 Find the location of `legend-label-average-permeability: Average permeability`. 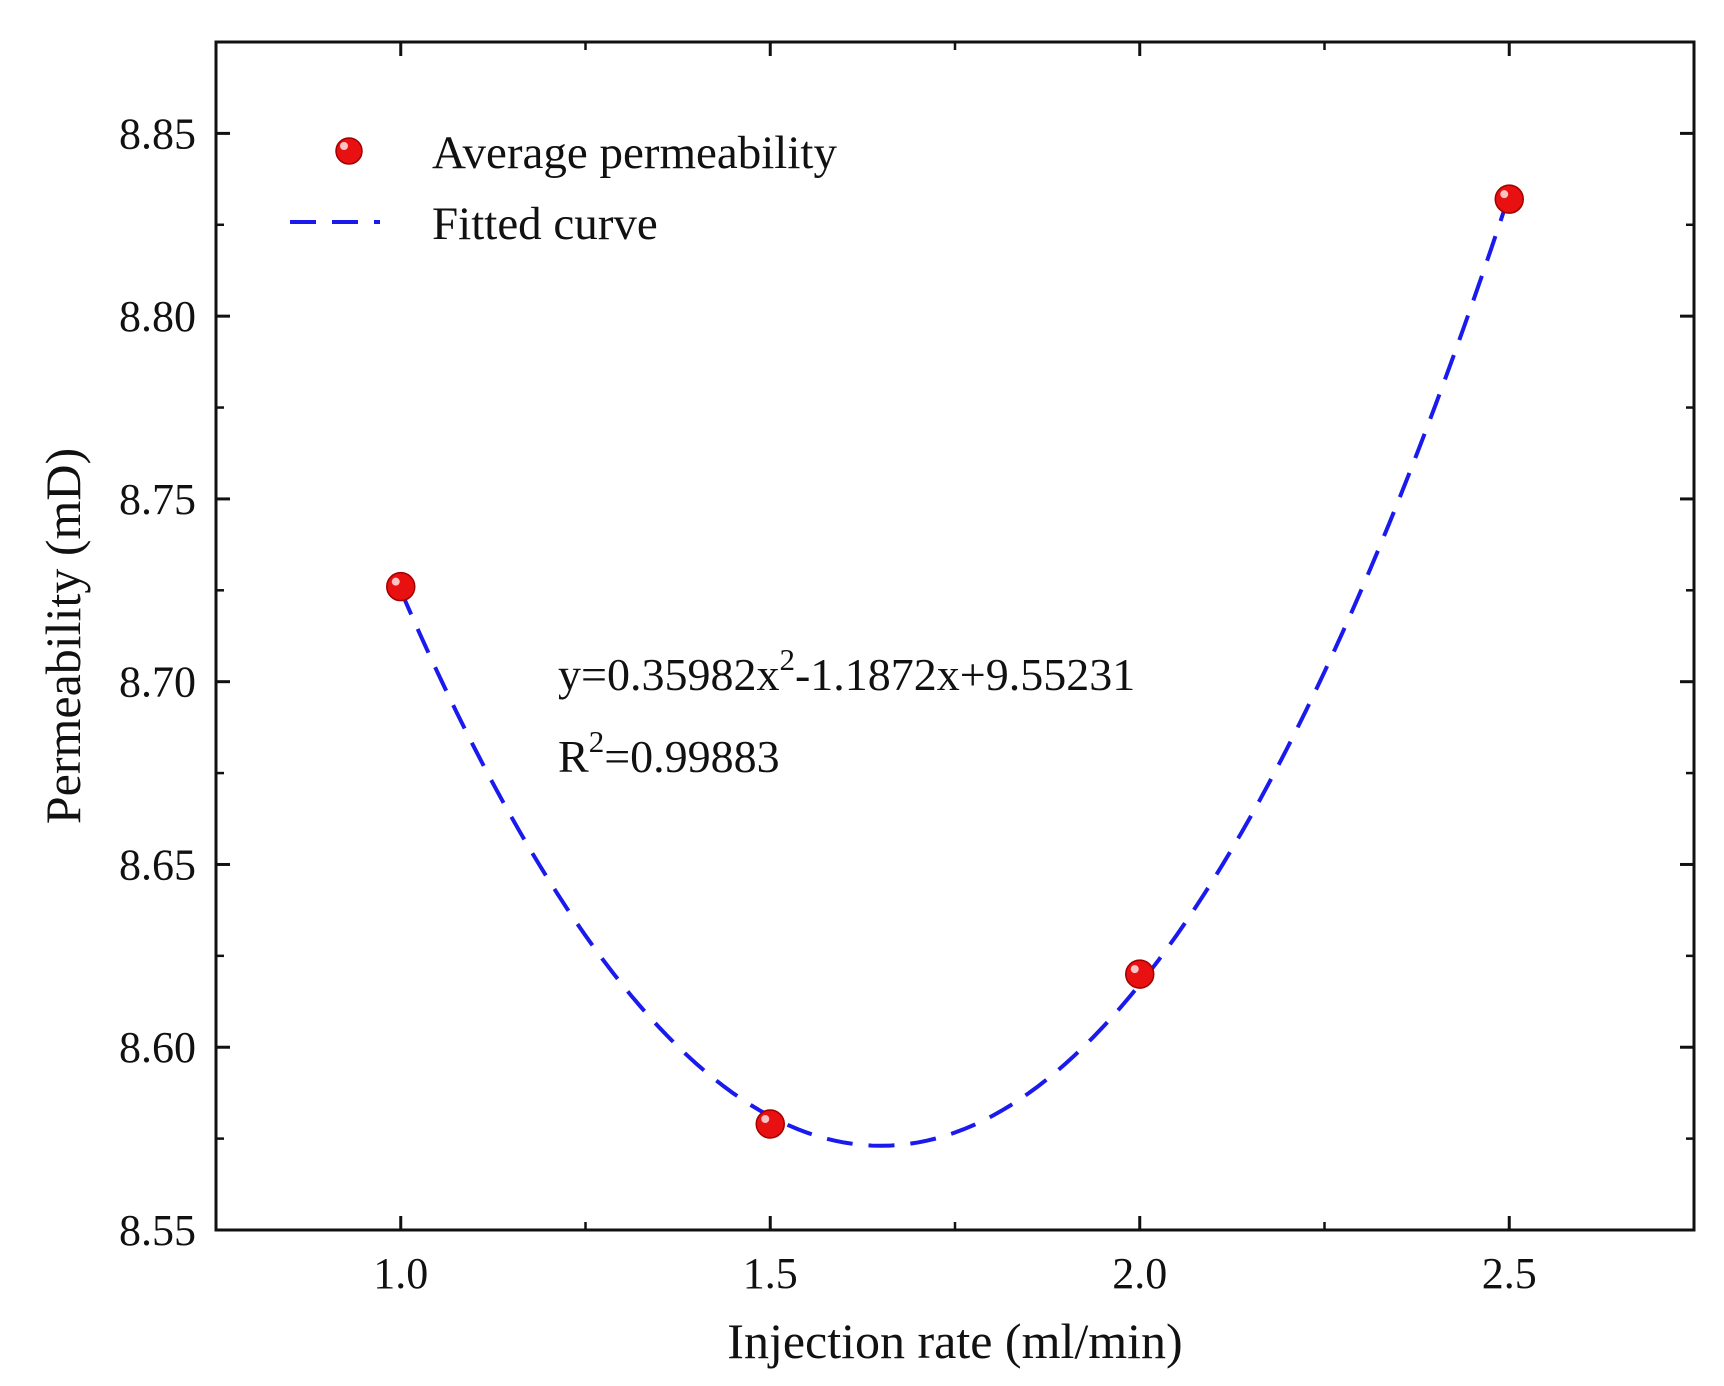

legend-label-average-permeability: Average permeability is located at coordinates (634, 153).